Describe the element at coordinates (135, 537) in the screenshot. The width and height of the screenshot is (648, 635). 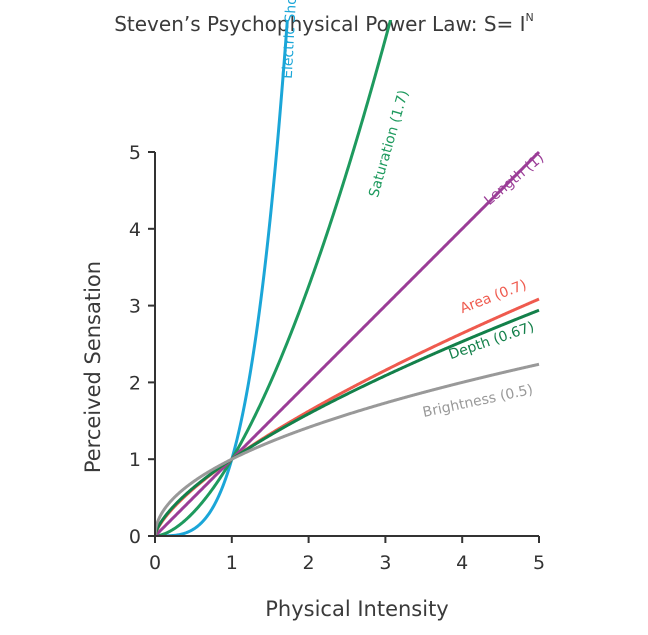
I see `y-tick-label: 0` at that location.